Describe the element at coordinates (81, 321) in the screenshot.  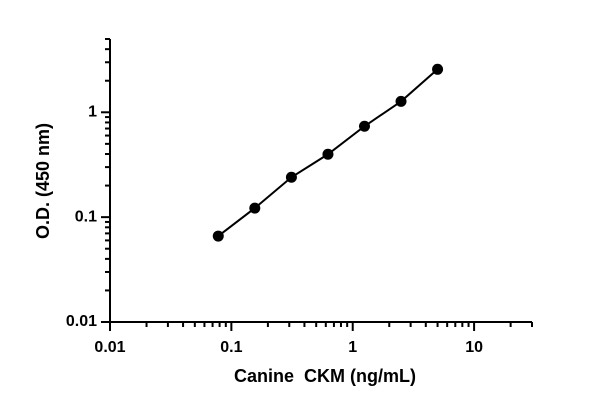
I see `y-tick-label: 0.01` at that location.